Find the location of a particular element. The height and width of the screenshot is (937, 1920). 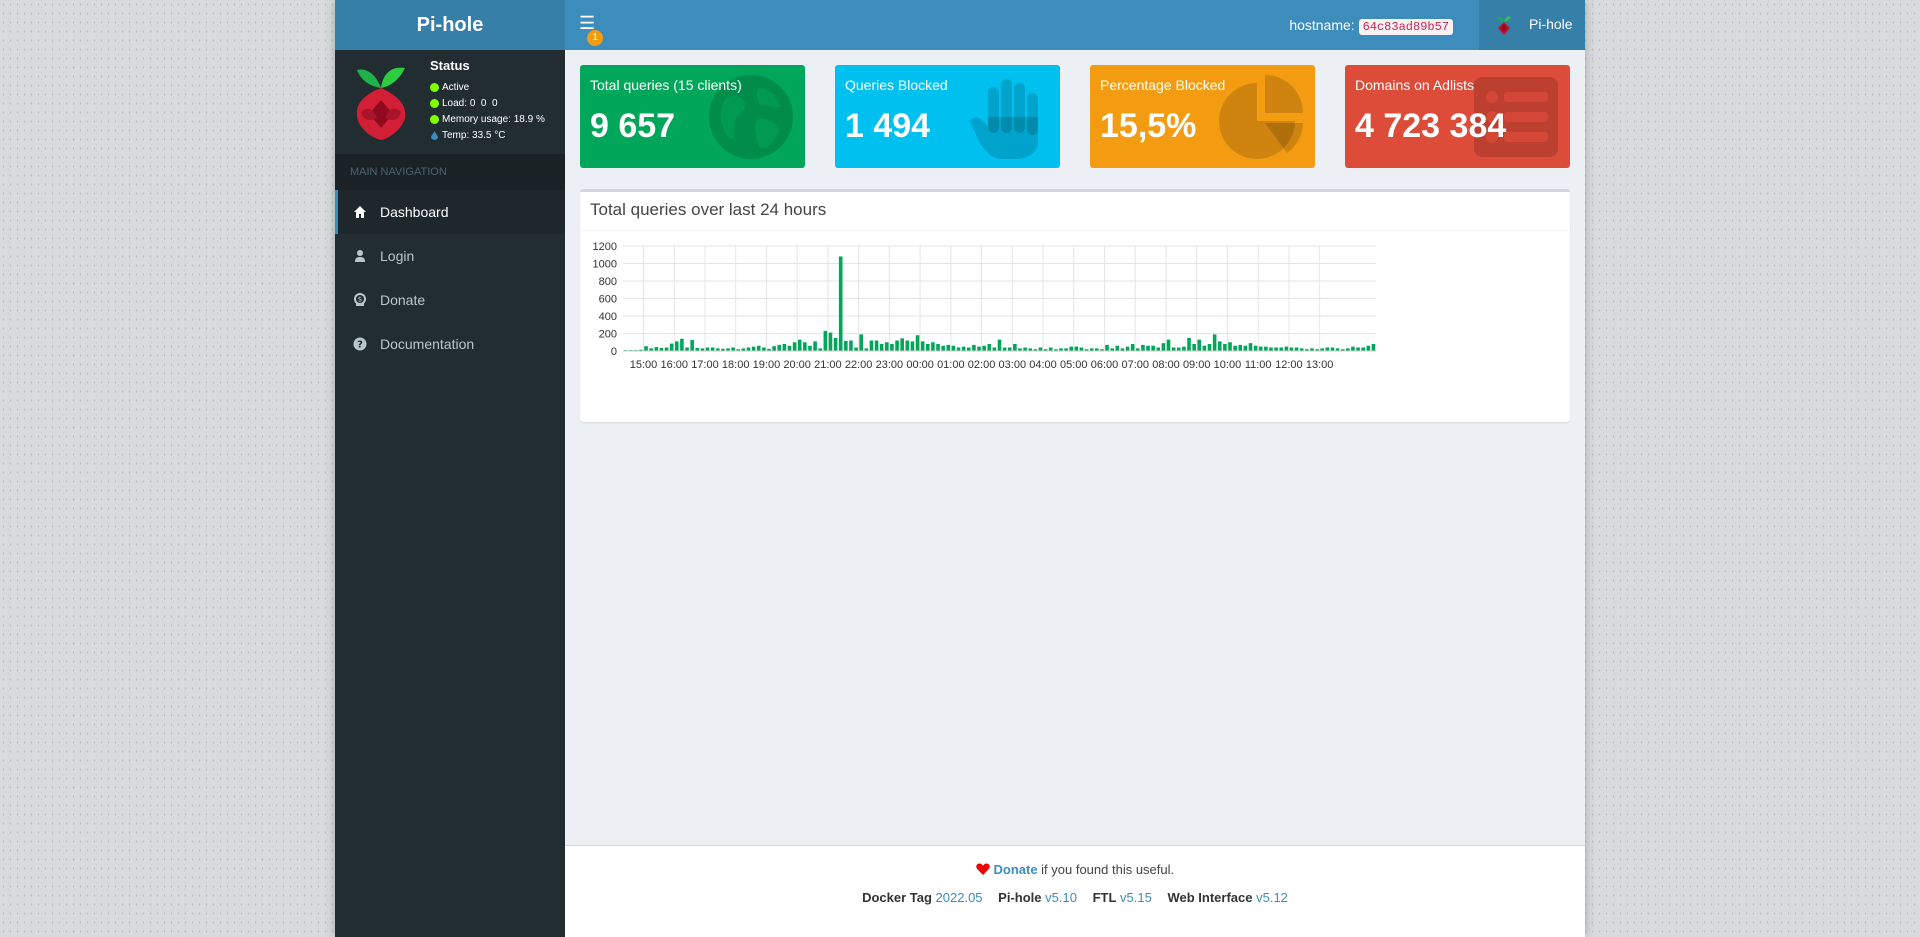

x-tick-label: 22:00 is located at coordinates (859, 365).